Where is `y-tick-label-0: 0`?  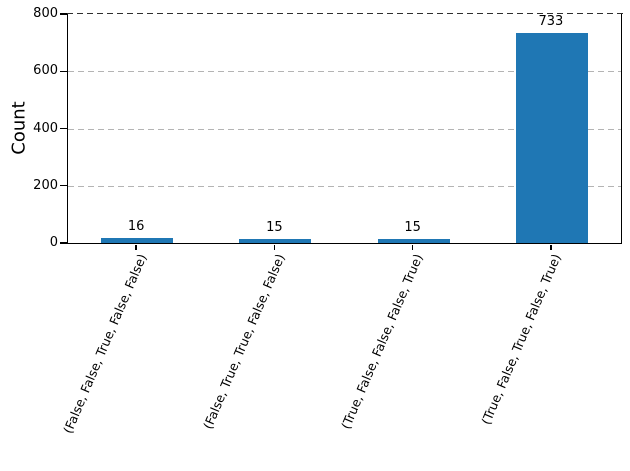 y-tick-label-0: 0 is located at coordinates (53, 242).